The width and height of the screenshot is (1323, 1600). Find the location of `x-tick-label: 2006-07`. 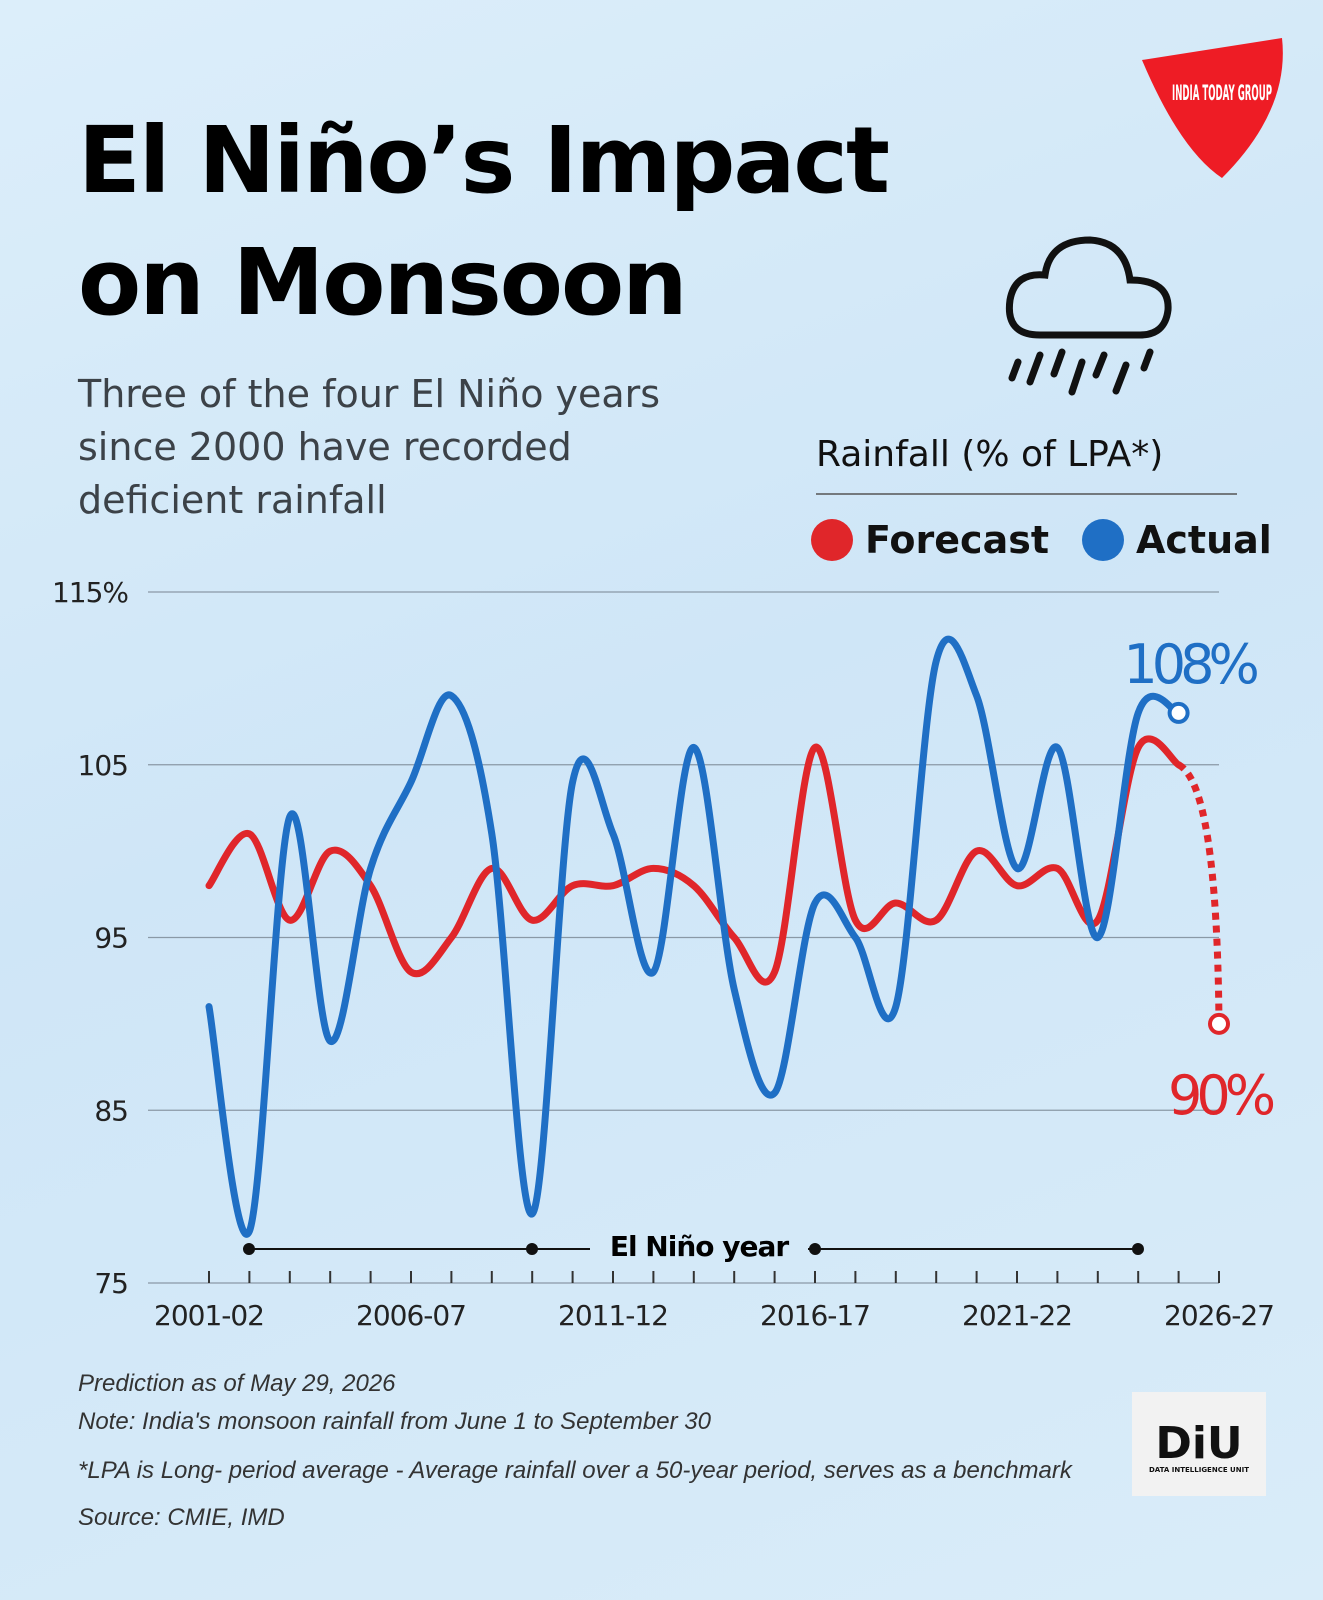

x-tick-label: 2006-07 is located at coordinates (411, 1315).